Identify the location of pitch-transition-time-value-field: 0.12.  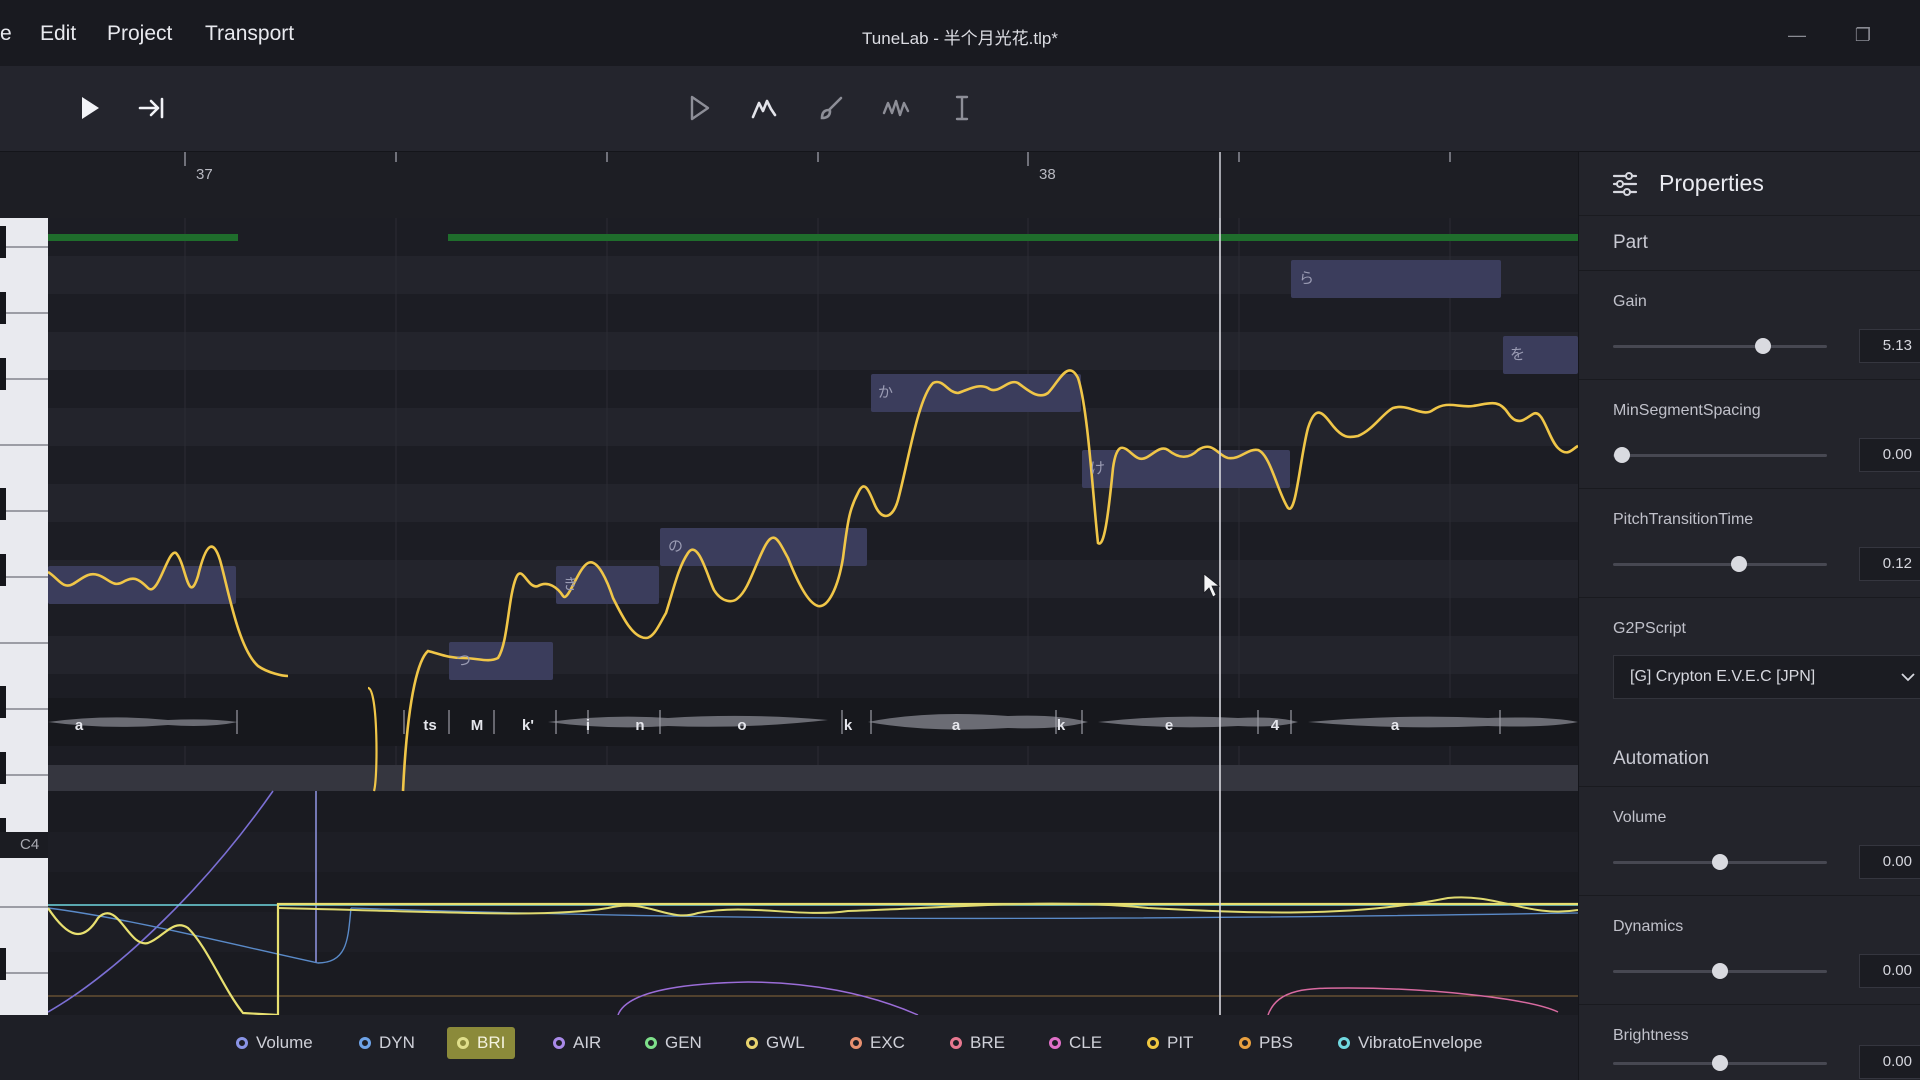
(1889, 564).